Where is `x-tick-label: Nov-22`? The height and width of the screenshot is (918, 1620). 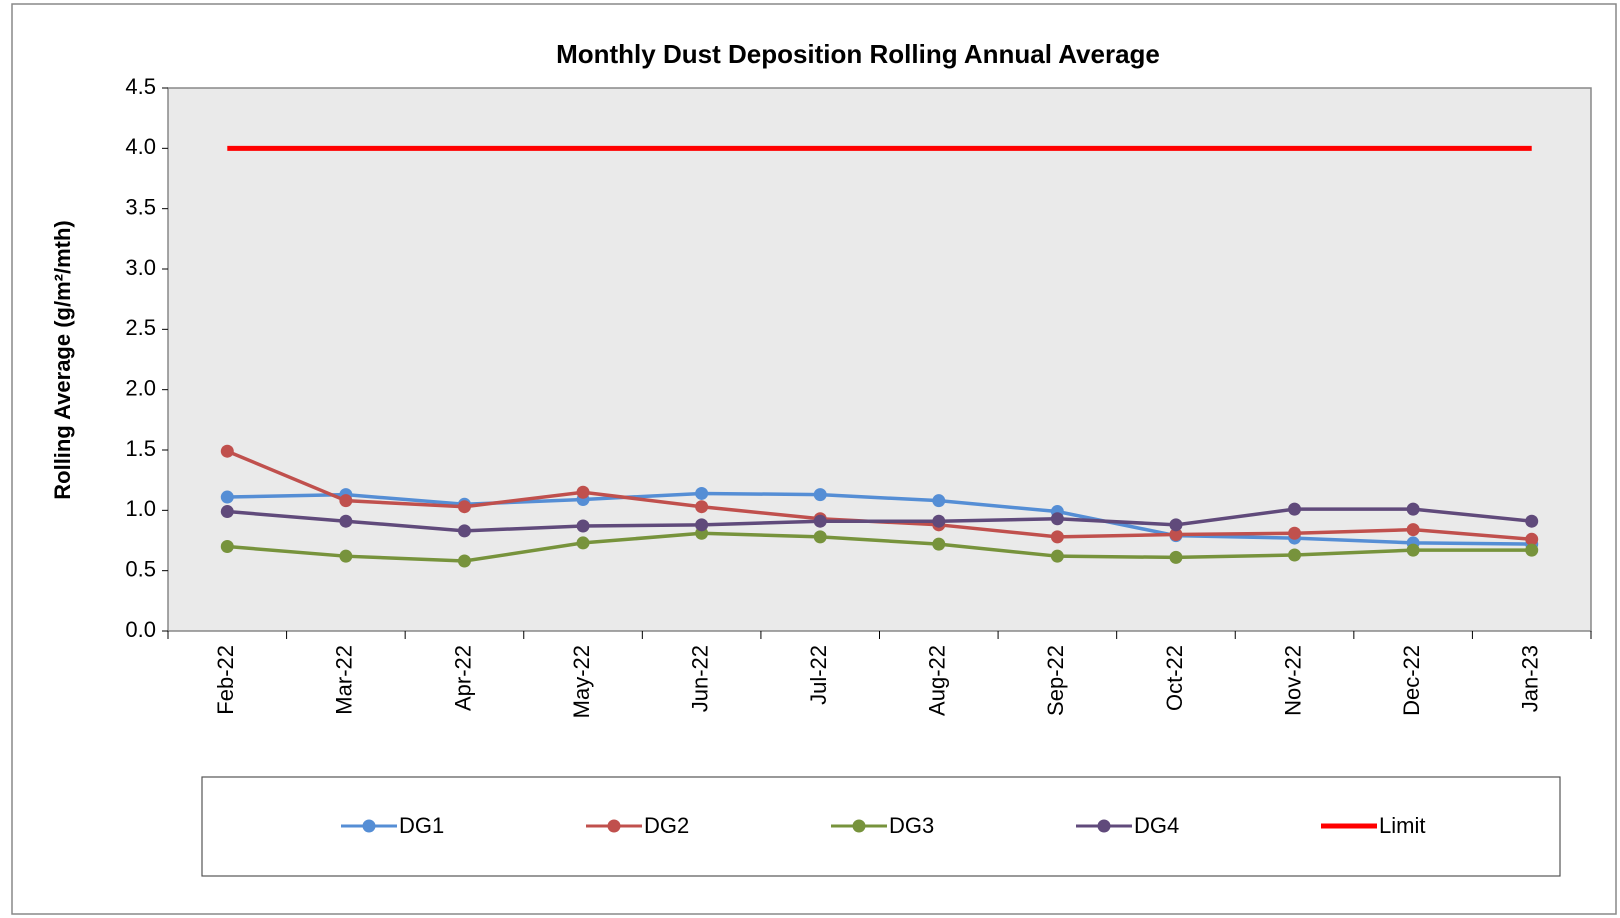
x-tick-label: Nov-22 is located at coordinates (1292, 680).